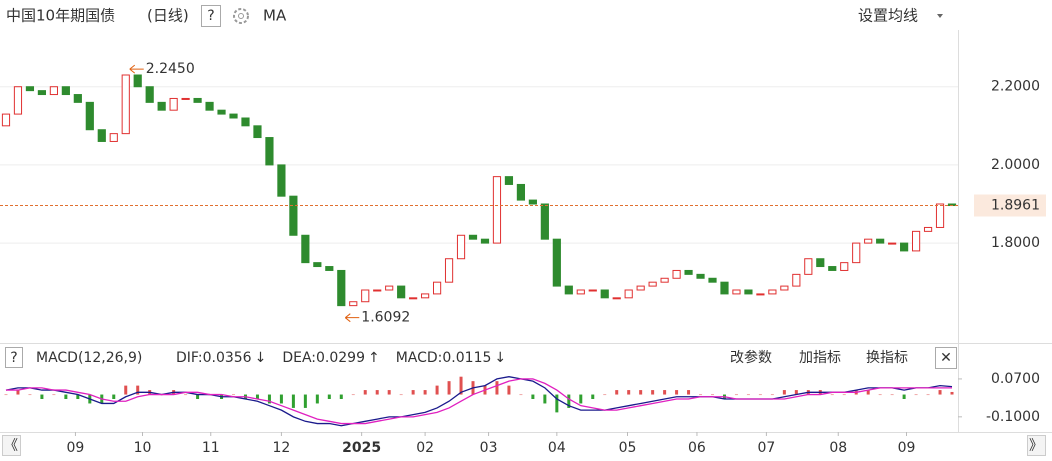  I want to click on scroll-right-icon: 》, so click(1036, 446).